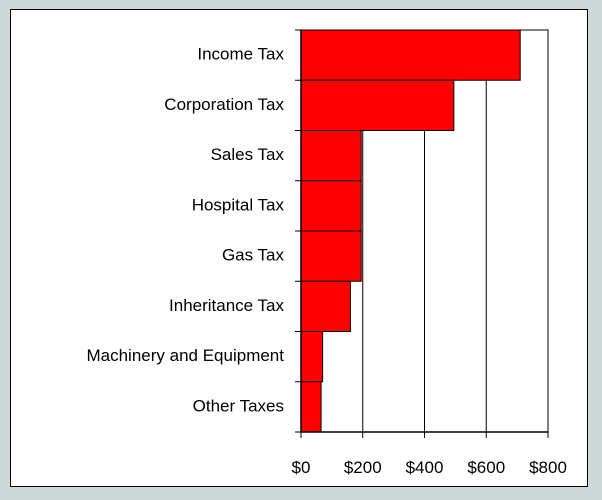 The height and width of the screenshot is (500, 602). What do you see at coordinates (185, 355) in the screenshot?
I see `category-label-6: Machinery and Equipment` at bounding box center [185, 355].